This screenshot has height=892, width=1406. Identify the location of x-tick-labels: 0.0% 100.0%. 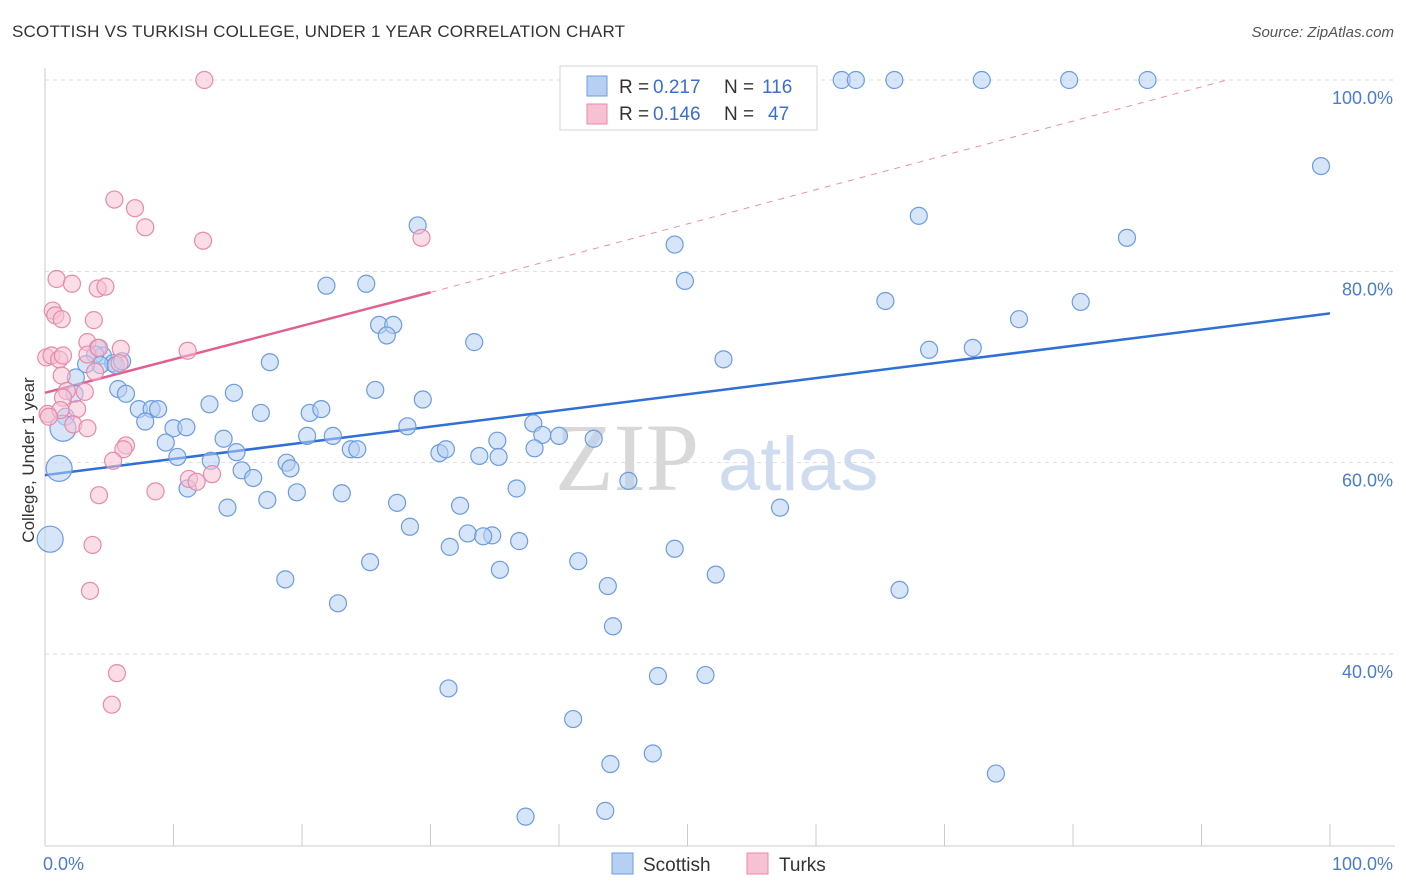
(718, 864).